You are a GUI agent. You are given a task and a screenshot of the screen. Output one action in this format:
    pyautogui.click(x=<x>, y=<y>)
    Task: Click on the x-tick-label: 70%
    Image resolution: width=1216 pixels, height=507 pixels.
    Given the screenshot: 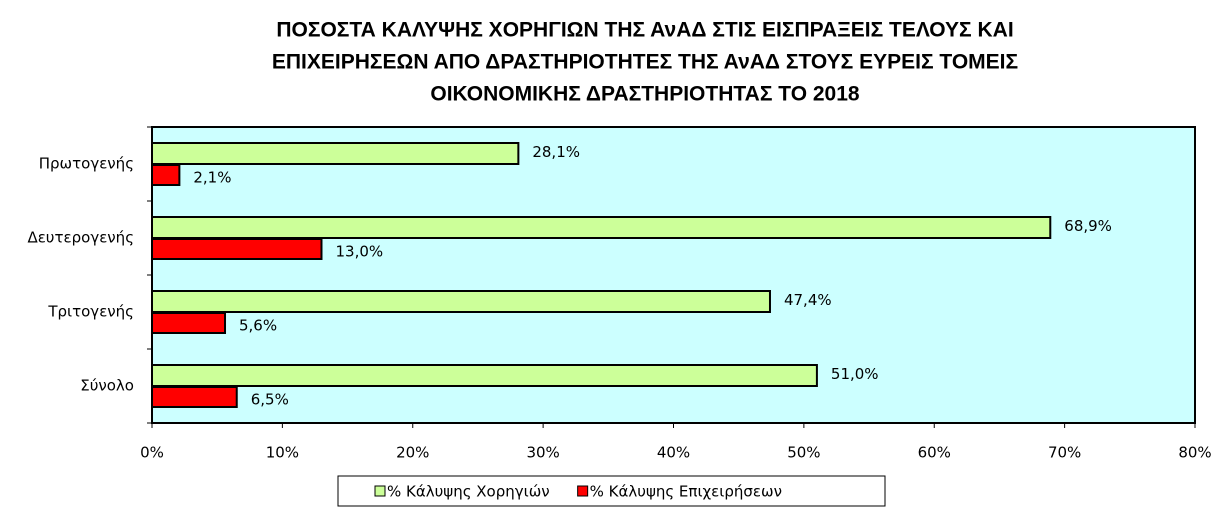 What is the action you would take?
    pyautogui.click(x=1064, y=453)
    